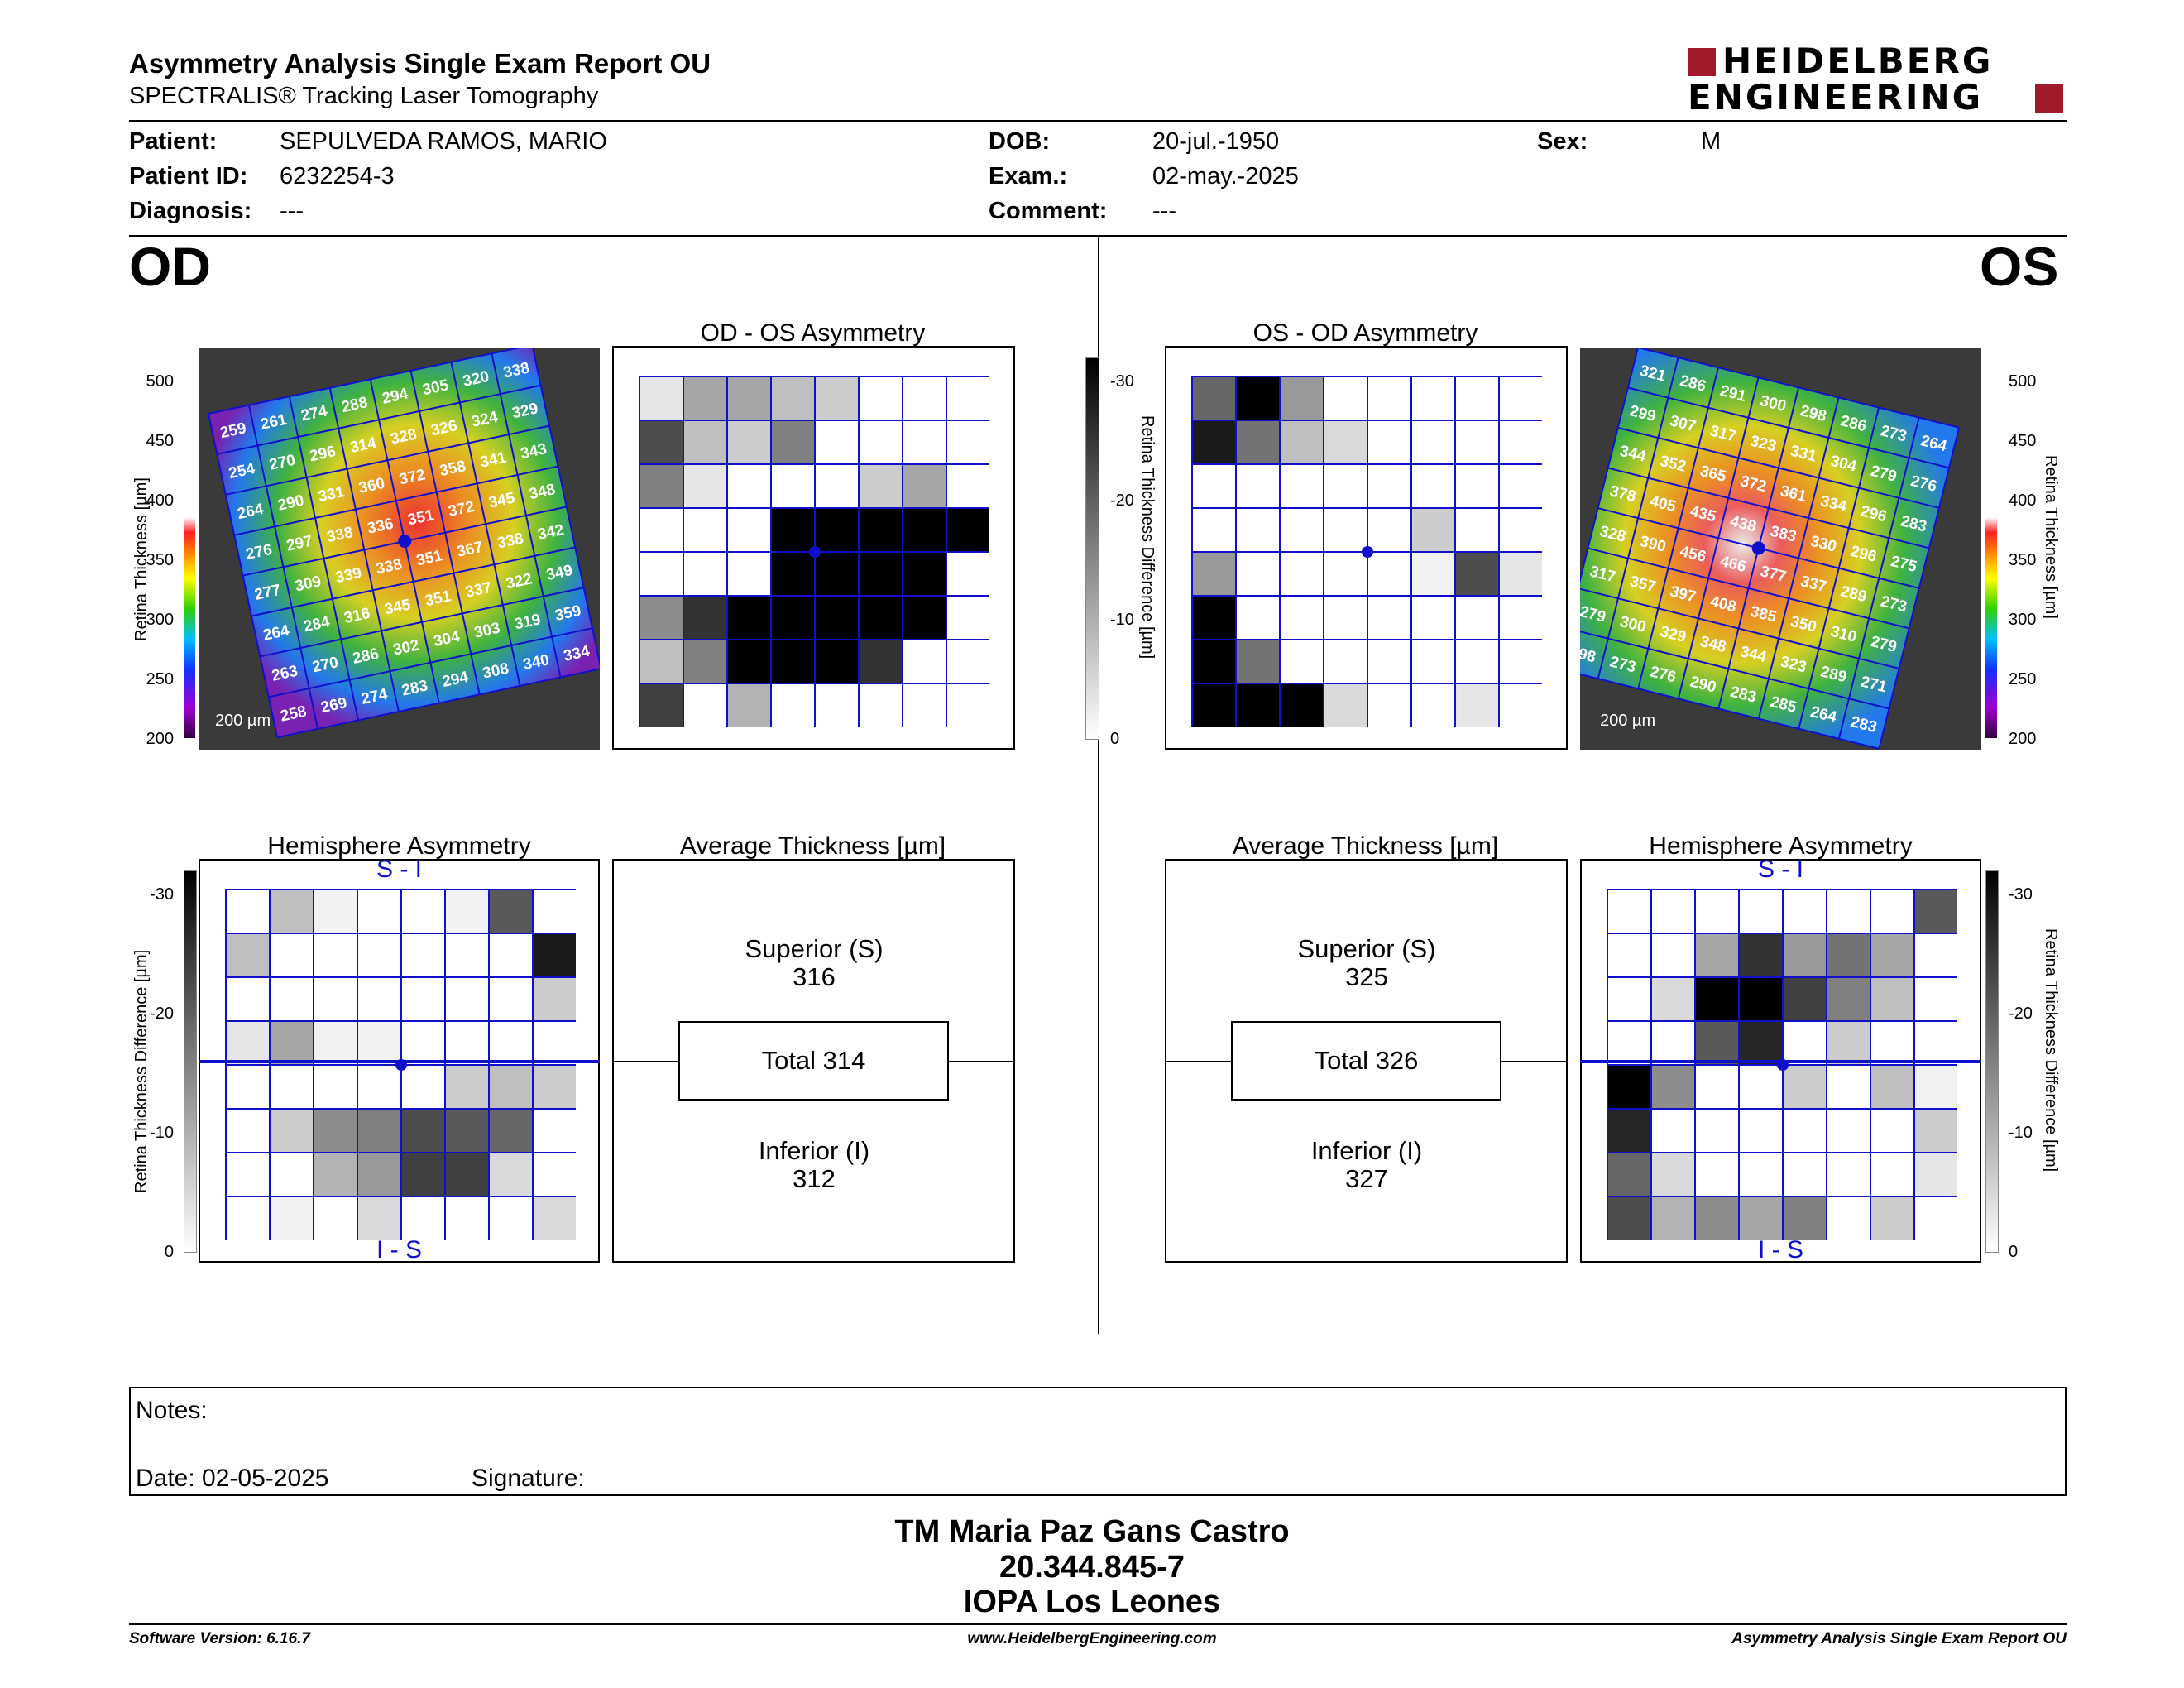 The image size is (2184, 1688). What do you see at coordinates (1092, 1638) in the screenshot?
I see `footer-website: www.HeidelbergEngineering.com` at bounding box center [1092, 1638].